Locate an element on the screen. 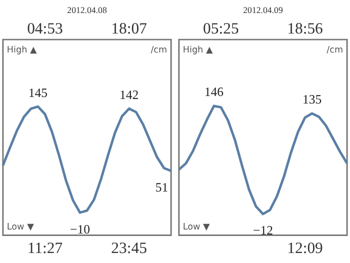 This screenshot has height=263, width=350. chart-title: 2012.04.09 is located at coordinates (263, 10).